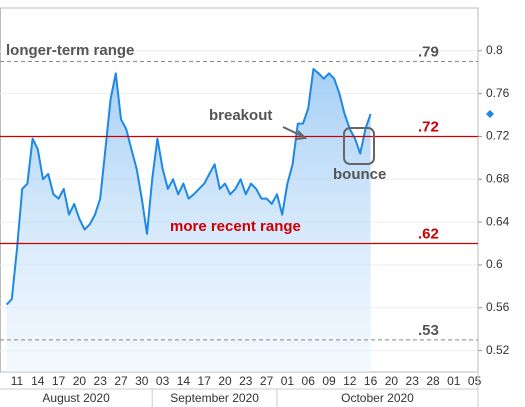 This screenshot has width=525, height=407. Describe the element at coordinates (235, 226) in the screenshot. I see `annotation: more recent range` at that location.